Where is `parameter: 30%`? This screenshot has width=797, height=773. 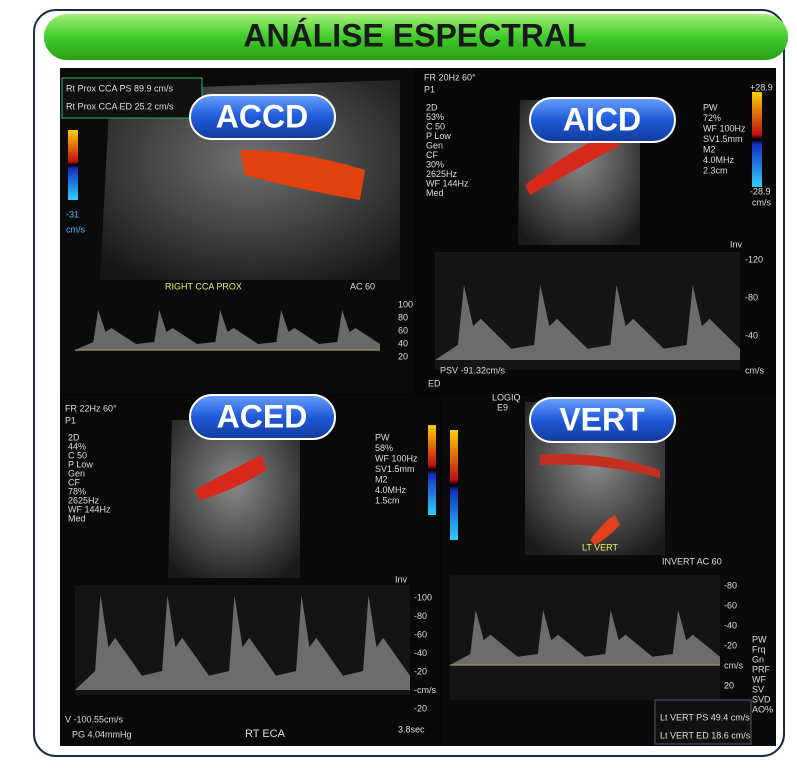 parameter: 30% is located at coordinates (435, 164).